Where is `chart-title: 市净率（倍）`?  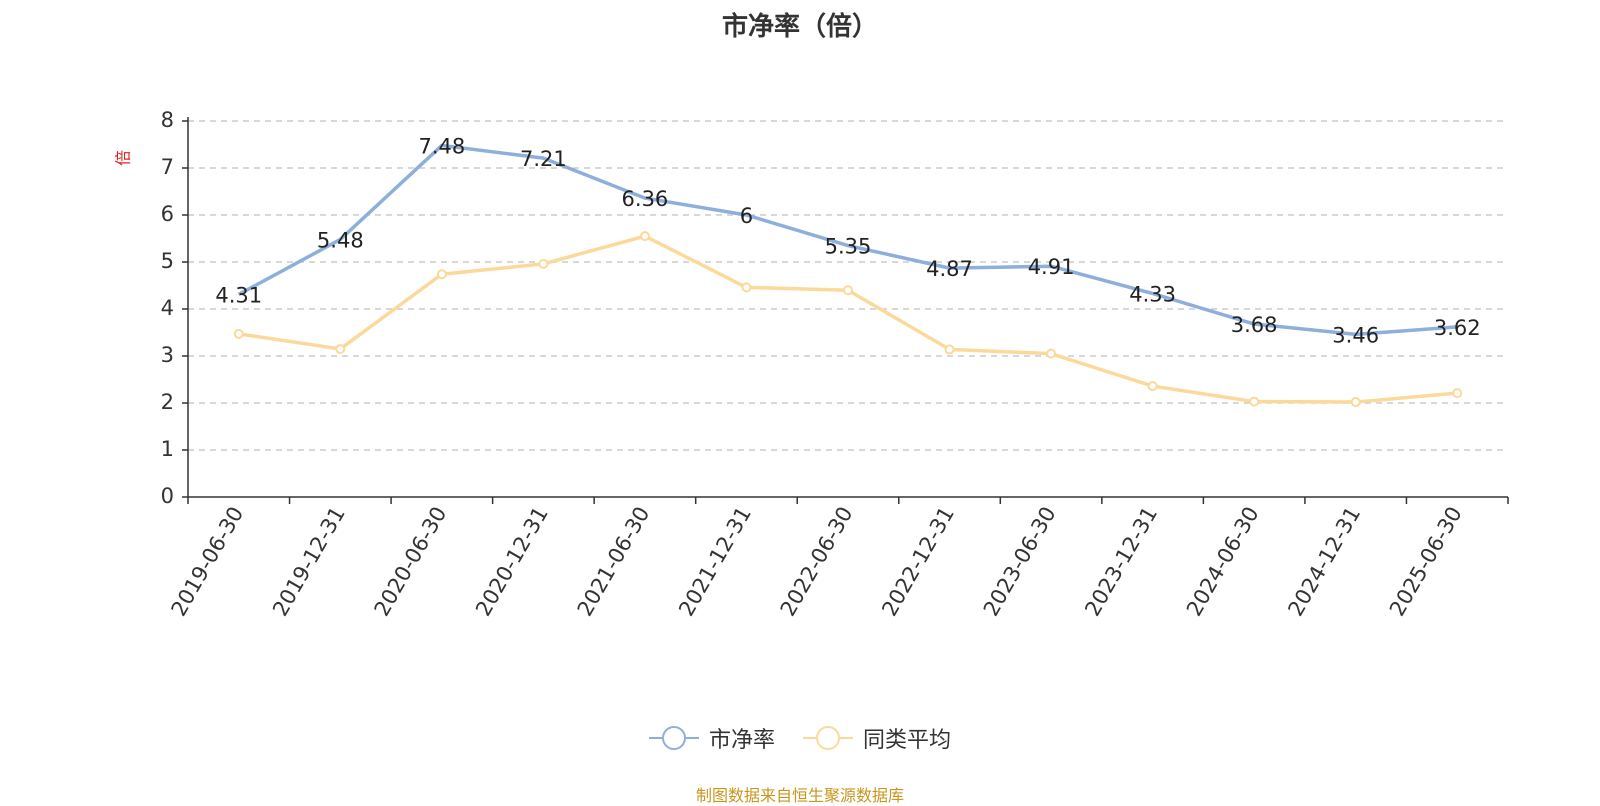 chart-title: 市净率（倍） is located at coordinates (799, 27).